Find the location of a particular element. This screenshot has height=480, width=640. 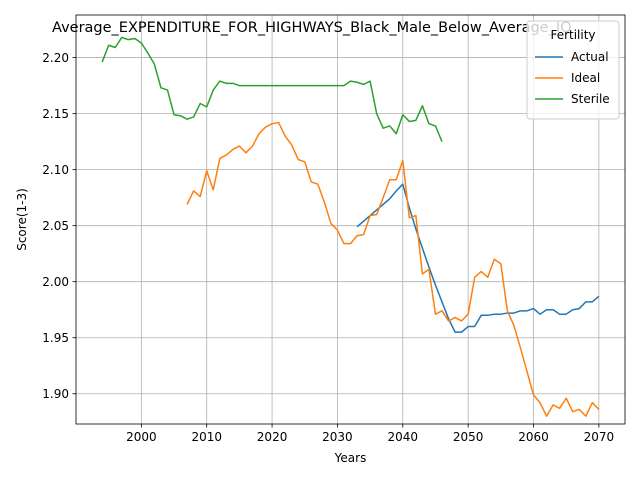

legend-items: Actual Ideal Sterile is located at coordinates (572, 78).